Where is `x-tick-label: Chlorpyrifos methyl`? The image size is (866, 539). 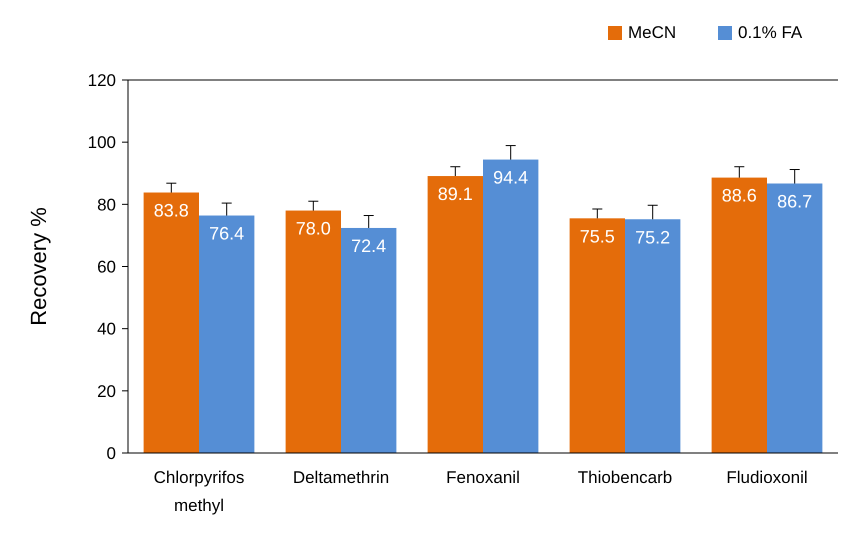
x-tick-label: Chlorpyrifos methyl is located at coordinates (199, 491).